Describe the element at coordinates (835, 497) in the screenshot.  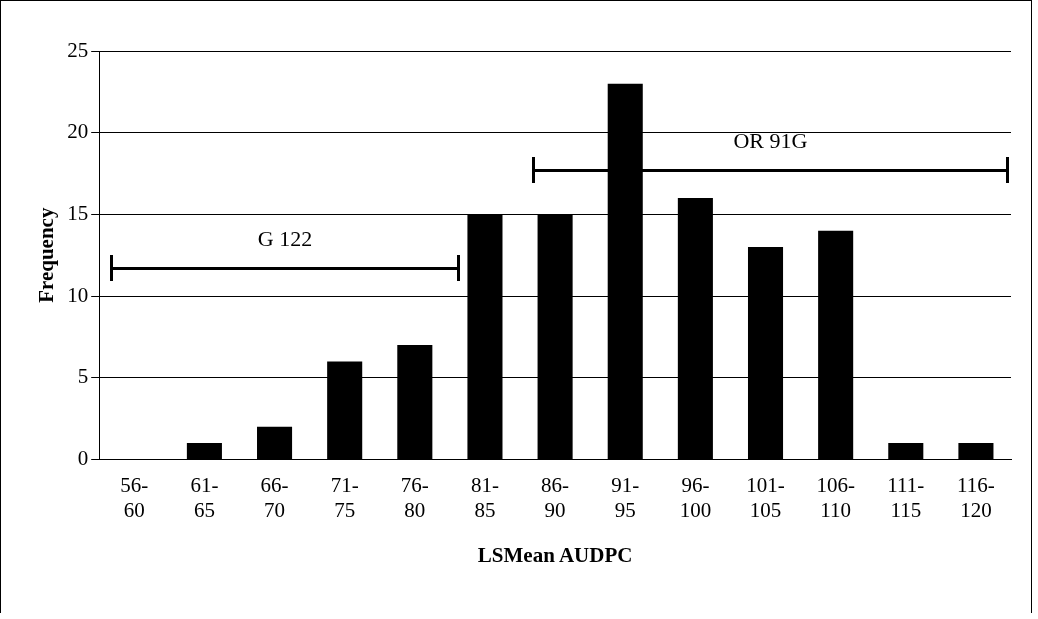
I see `x-tick-label: 106-110` at that location.